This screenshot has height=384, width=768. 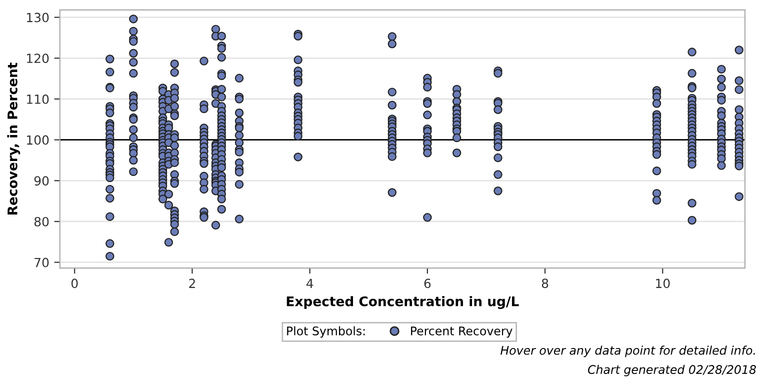 I want to click on y-tick-label: 120, so click(x=38, y=59).